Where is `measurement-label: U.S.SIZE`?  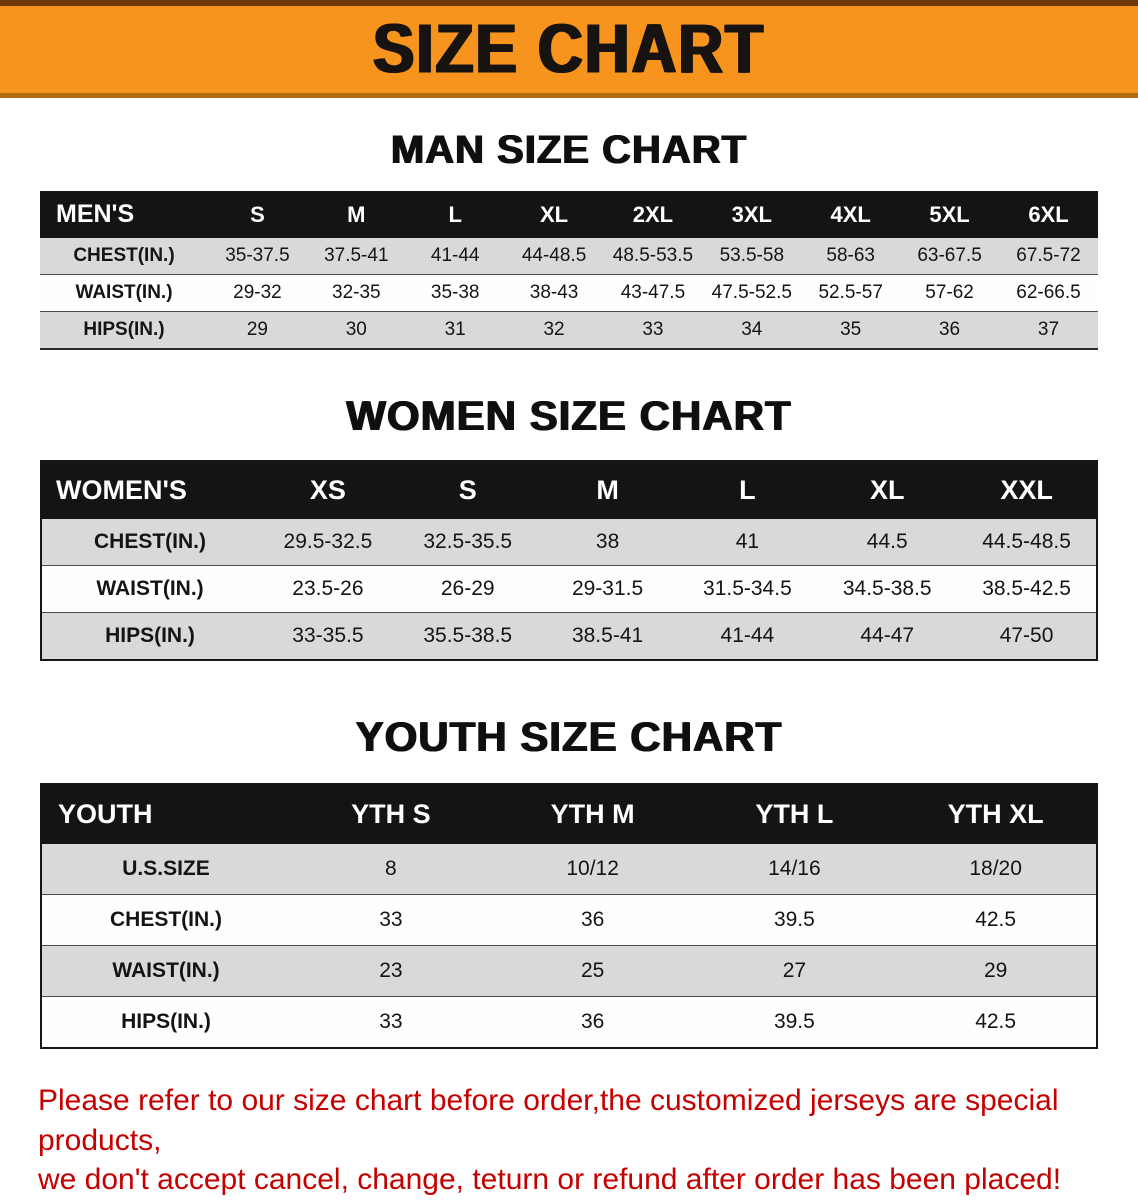 measurement-label: U.S.SIZE is located at coordinates (166, 868).